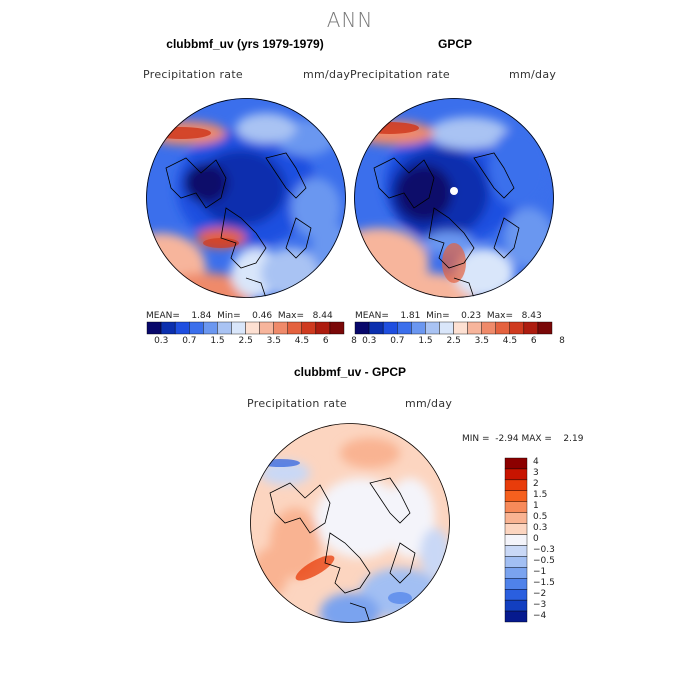  I want to click on colorbar-tick-label: 3, so click(536, 473).